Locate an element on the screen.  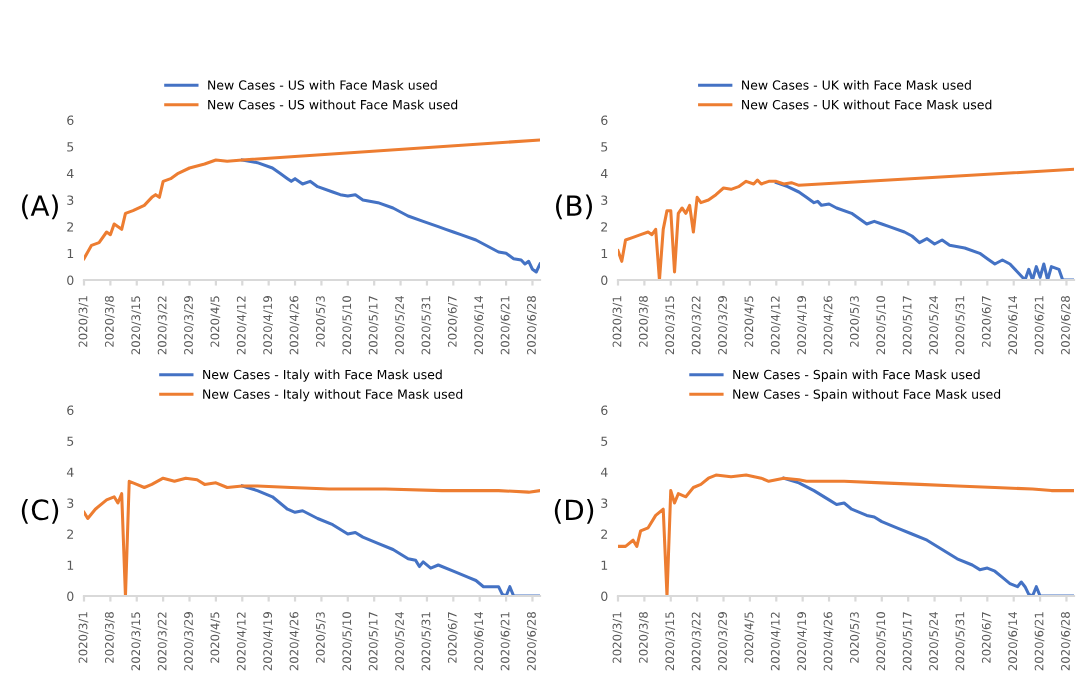
text: (A) is located at coordinates (40, 207).